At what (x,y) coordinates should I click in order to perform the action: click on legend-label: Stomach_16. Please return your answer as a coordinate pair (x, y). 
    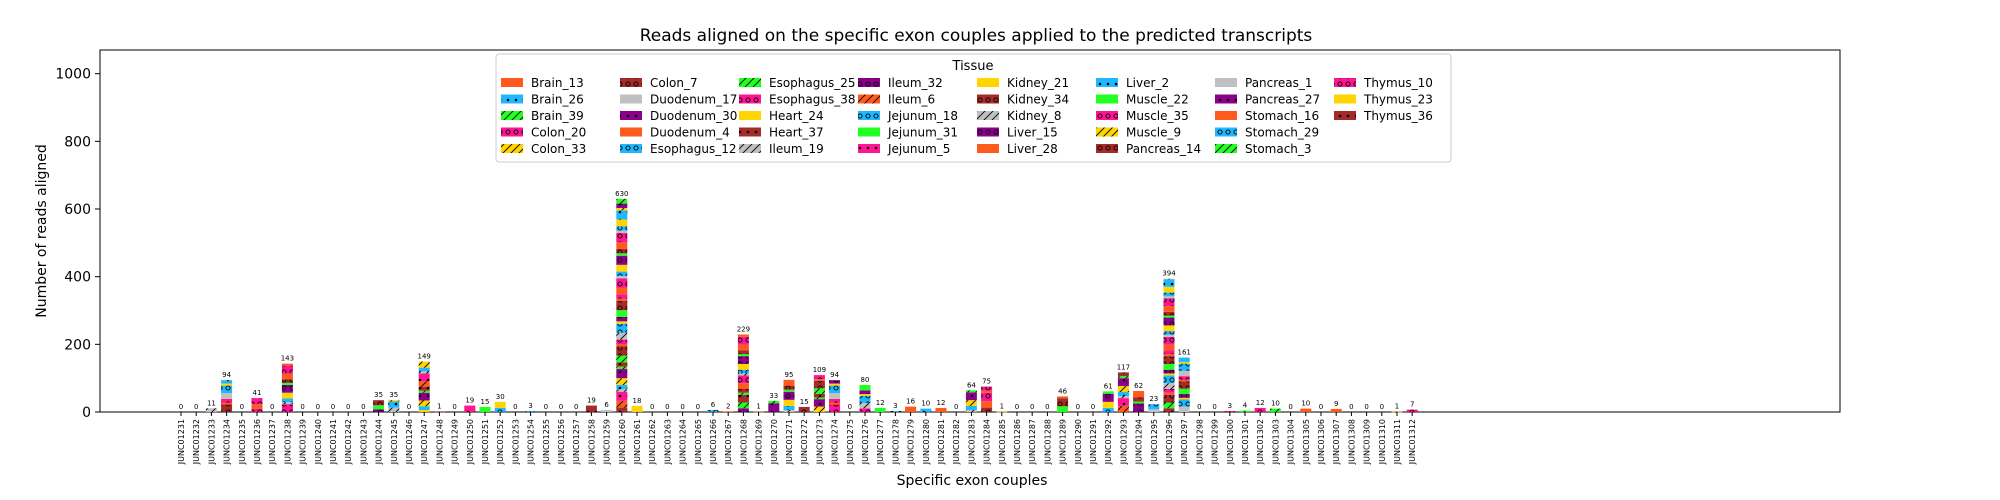
    Looking at the image, I should click on (1282, 116).